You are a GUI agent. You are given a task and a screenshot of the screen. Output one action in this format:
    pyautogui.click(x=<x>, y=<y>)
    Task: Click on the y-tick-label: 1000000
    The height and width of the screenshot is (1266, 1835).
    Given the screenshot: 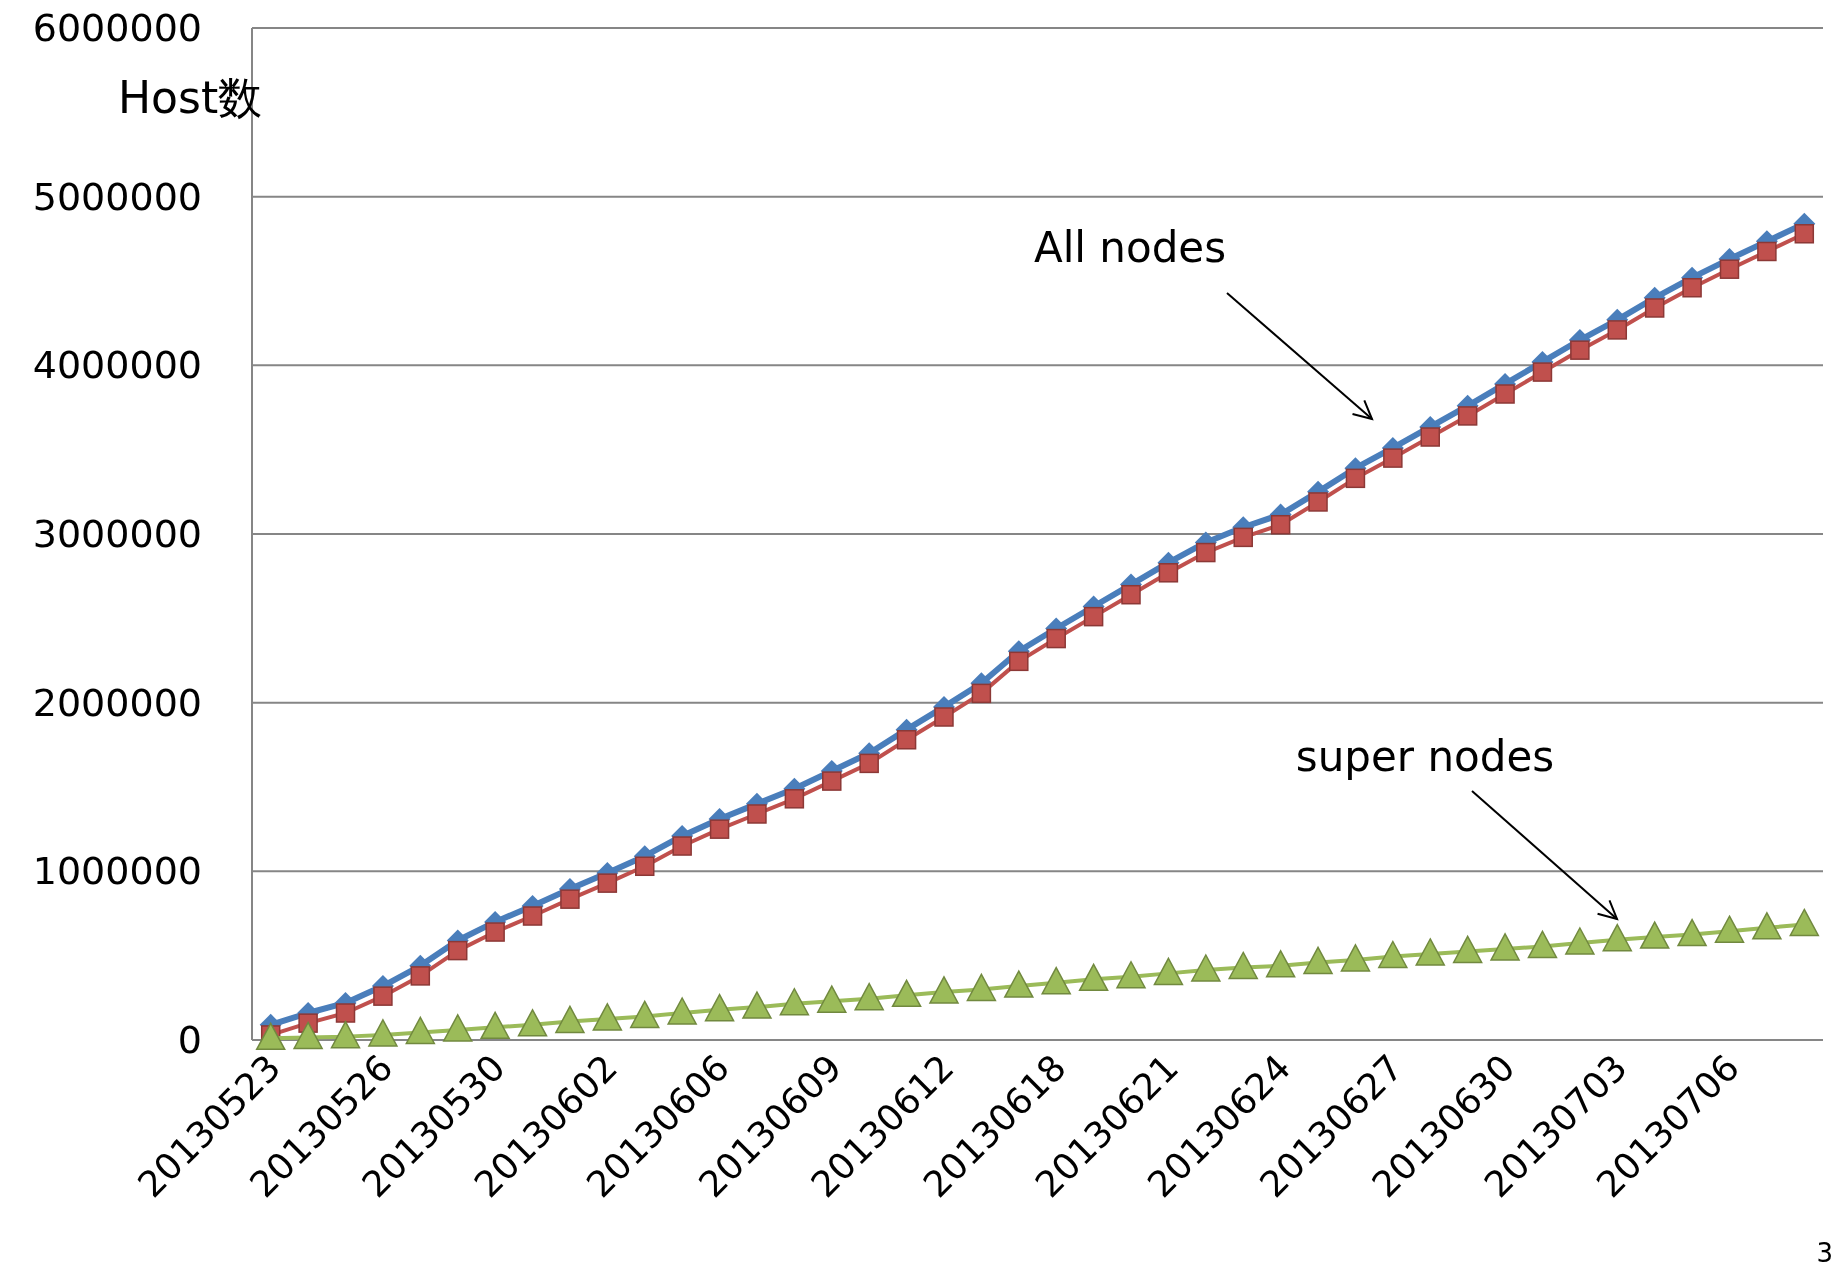 What is the action you would take?
    pyautogui.click(x=117, y=871)
    